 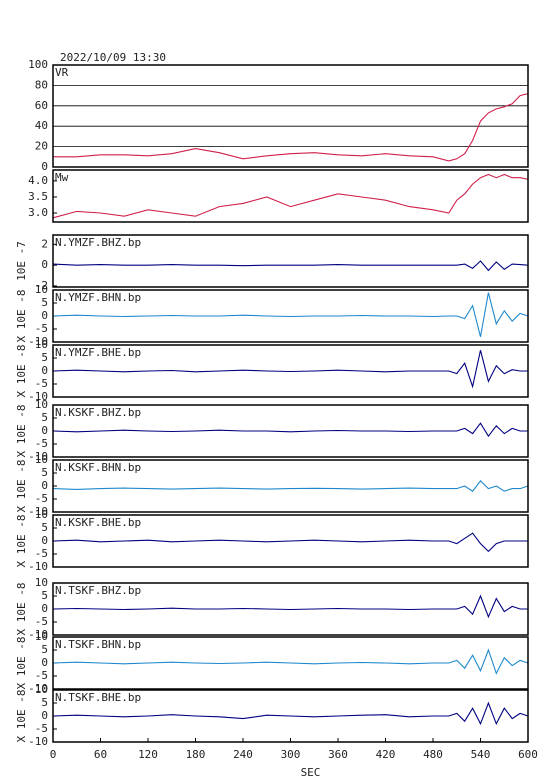 I want to click on y-axis-label: 10E -7, so click(x=21, y=261).